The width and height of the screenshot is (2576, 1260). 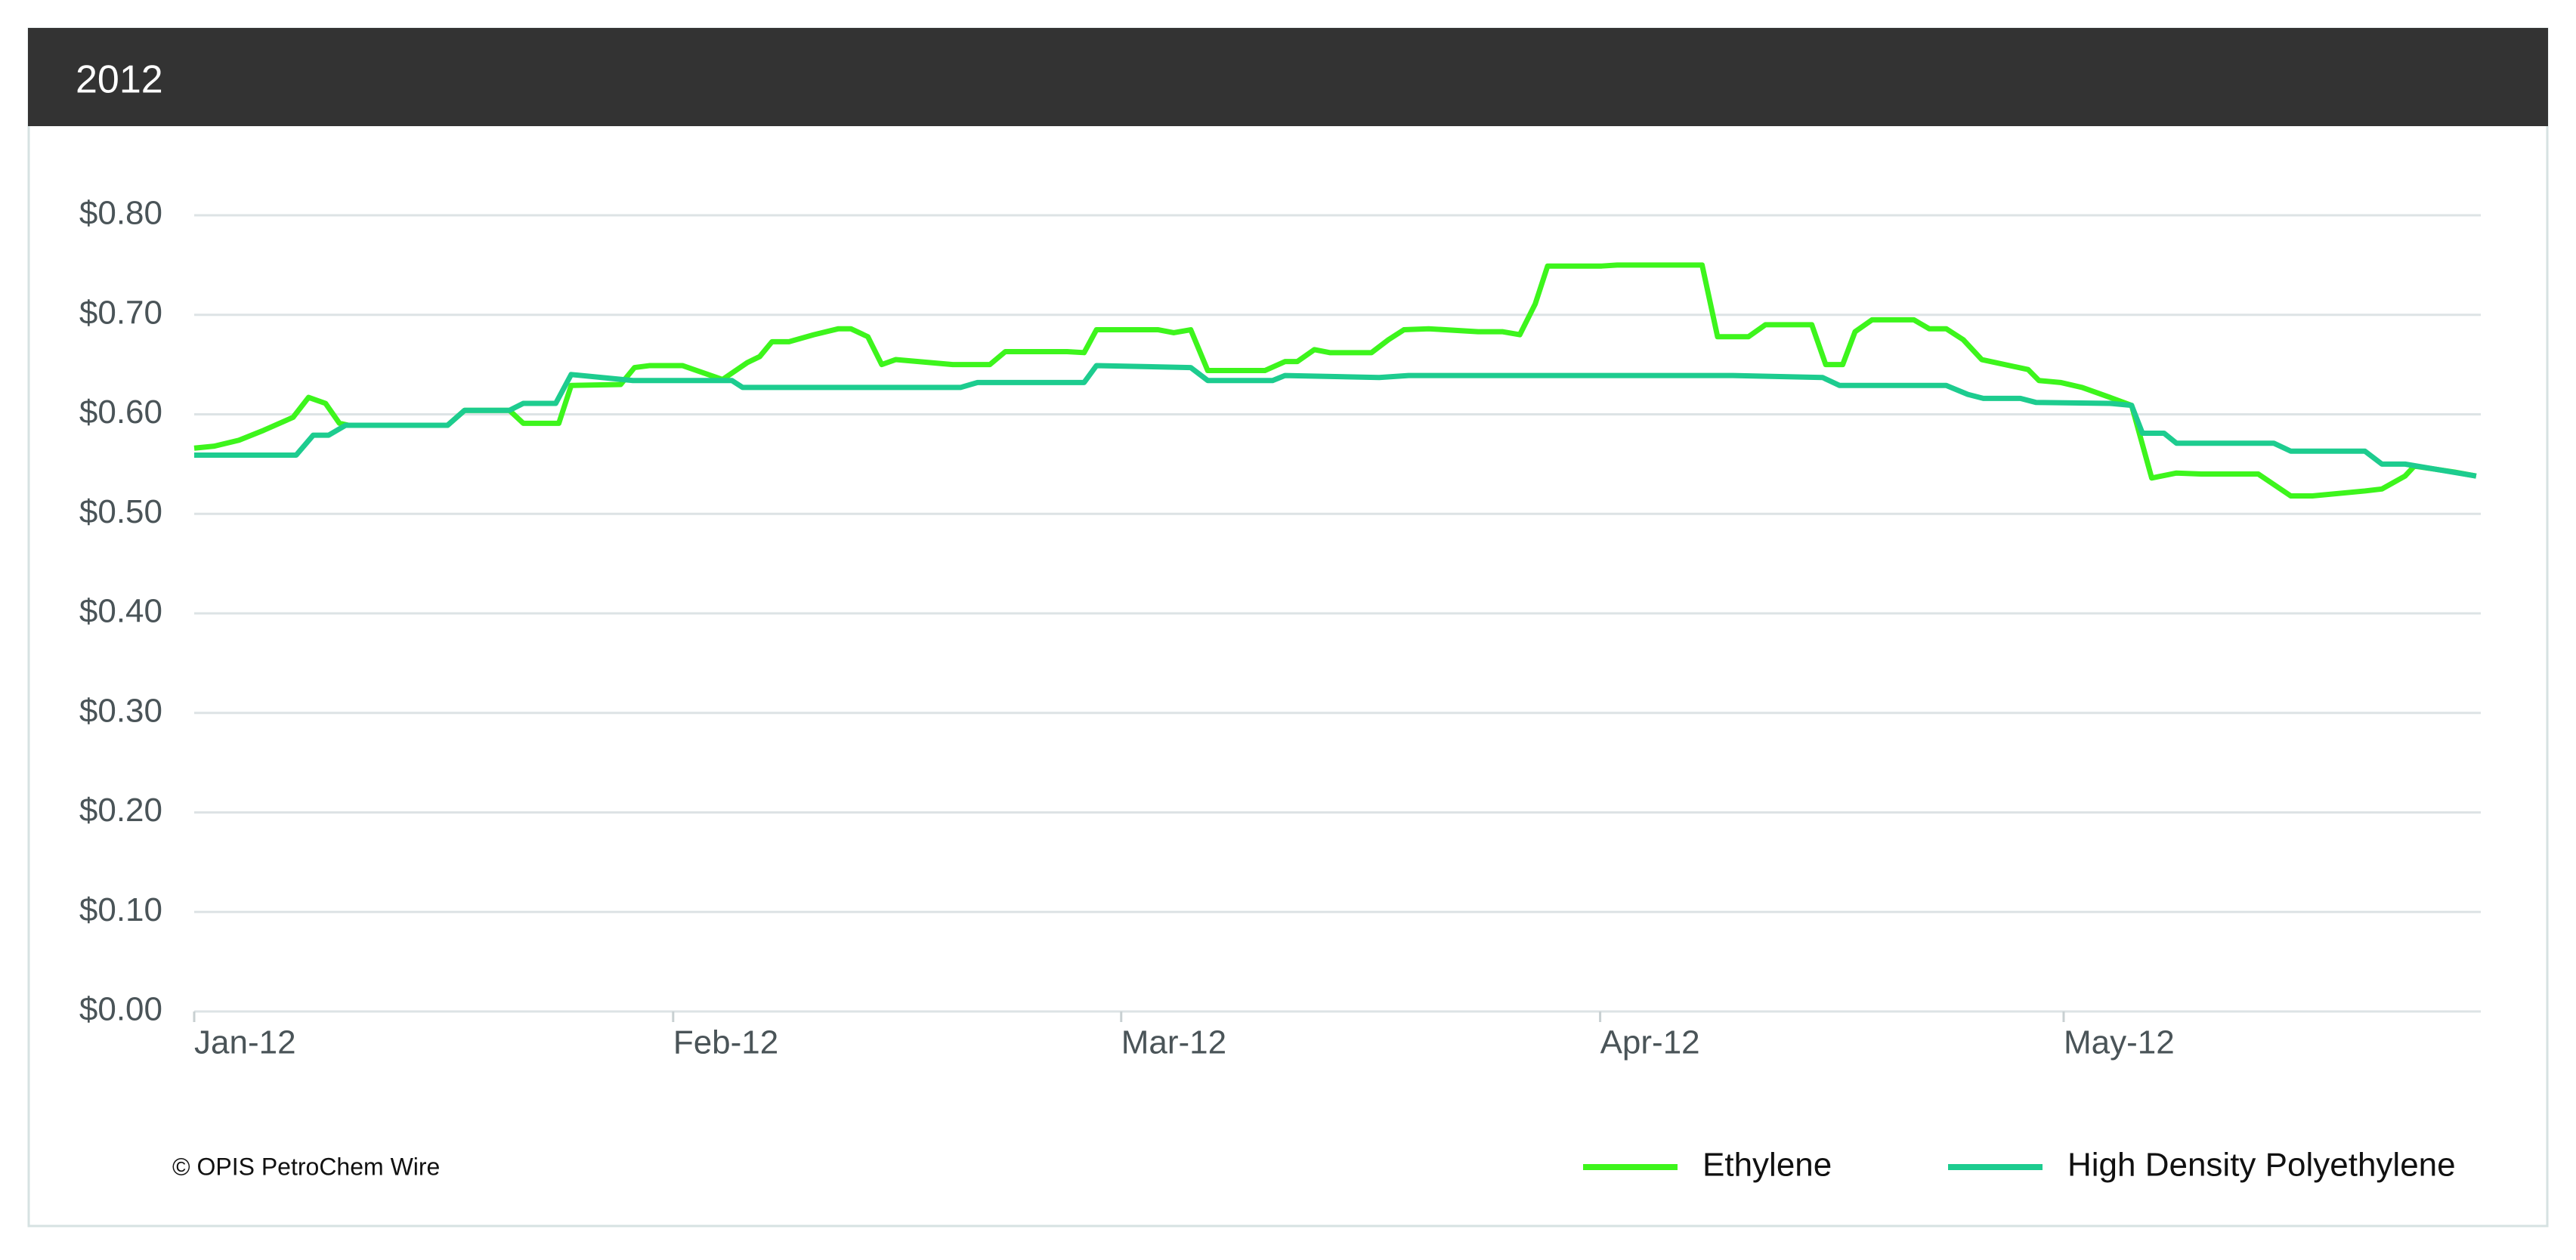 I want to click on y-tick-label: $0.80, so click(x=120, y=213).